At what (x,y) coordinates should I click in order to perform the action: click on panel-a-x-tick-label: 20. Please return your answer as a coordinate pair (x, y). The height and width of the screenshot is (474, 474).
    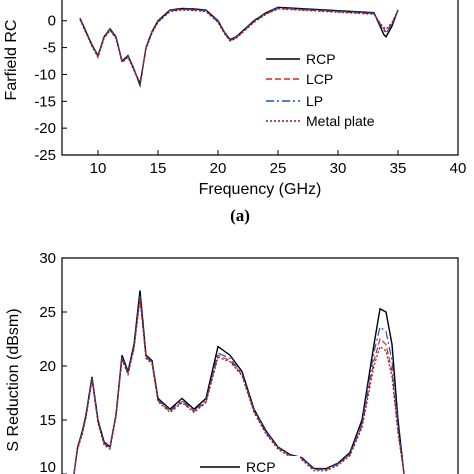
    Looking at the image, I should click on (218, 168).